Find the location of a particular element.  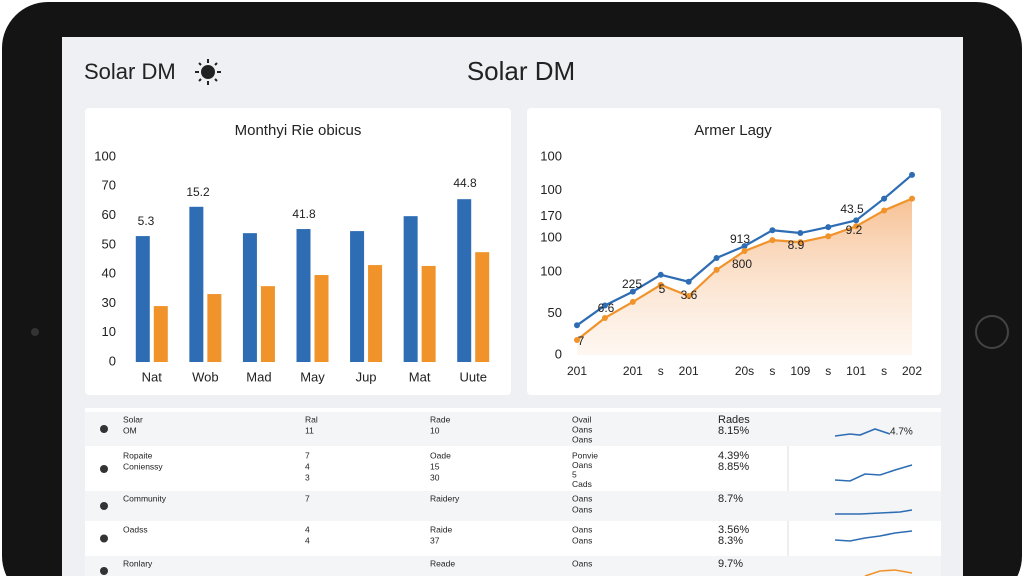

y-tick-label: 10 is located at coordinates (109, 331).